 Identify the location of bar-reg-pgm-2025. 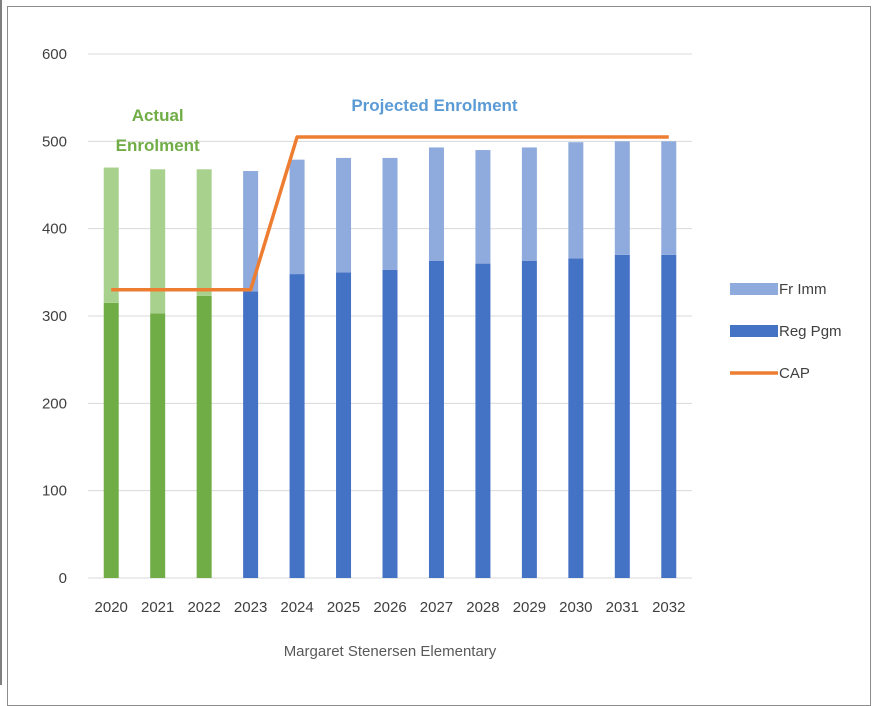
(344, 425).